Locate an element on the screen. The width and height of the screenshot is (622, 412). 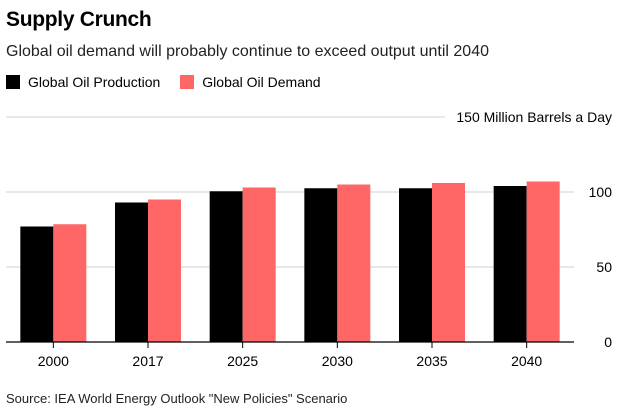
y-tick-label: 50 is located at coordinates (604, 267).